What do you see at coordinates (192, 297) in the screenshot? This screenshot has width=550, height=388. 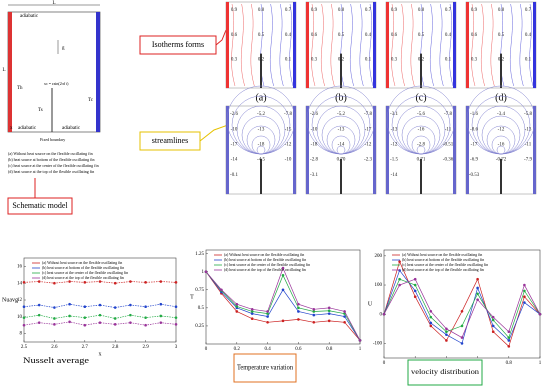 I see `y-label: T` at bounding box center [192, 297].